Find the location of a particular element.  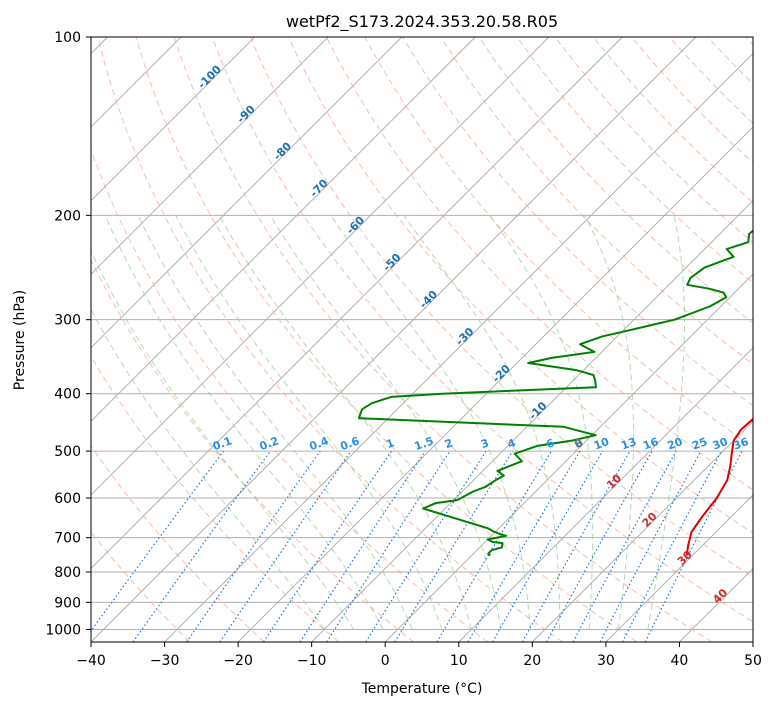

y-tick-label: 300 is located at coordinates (67, 321).